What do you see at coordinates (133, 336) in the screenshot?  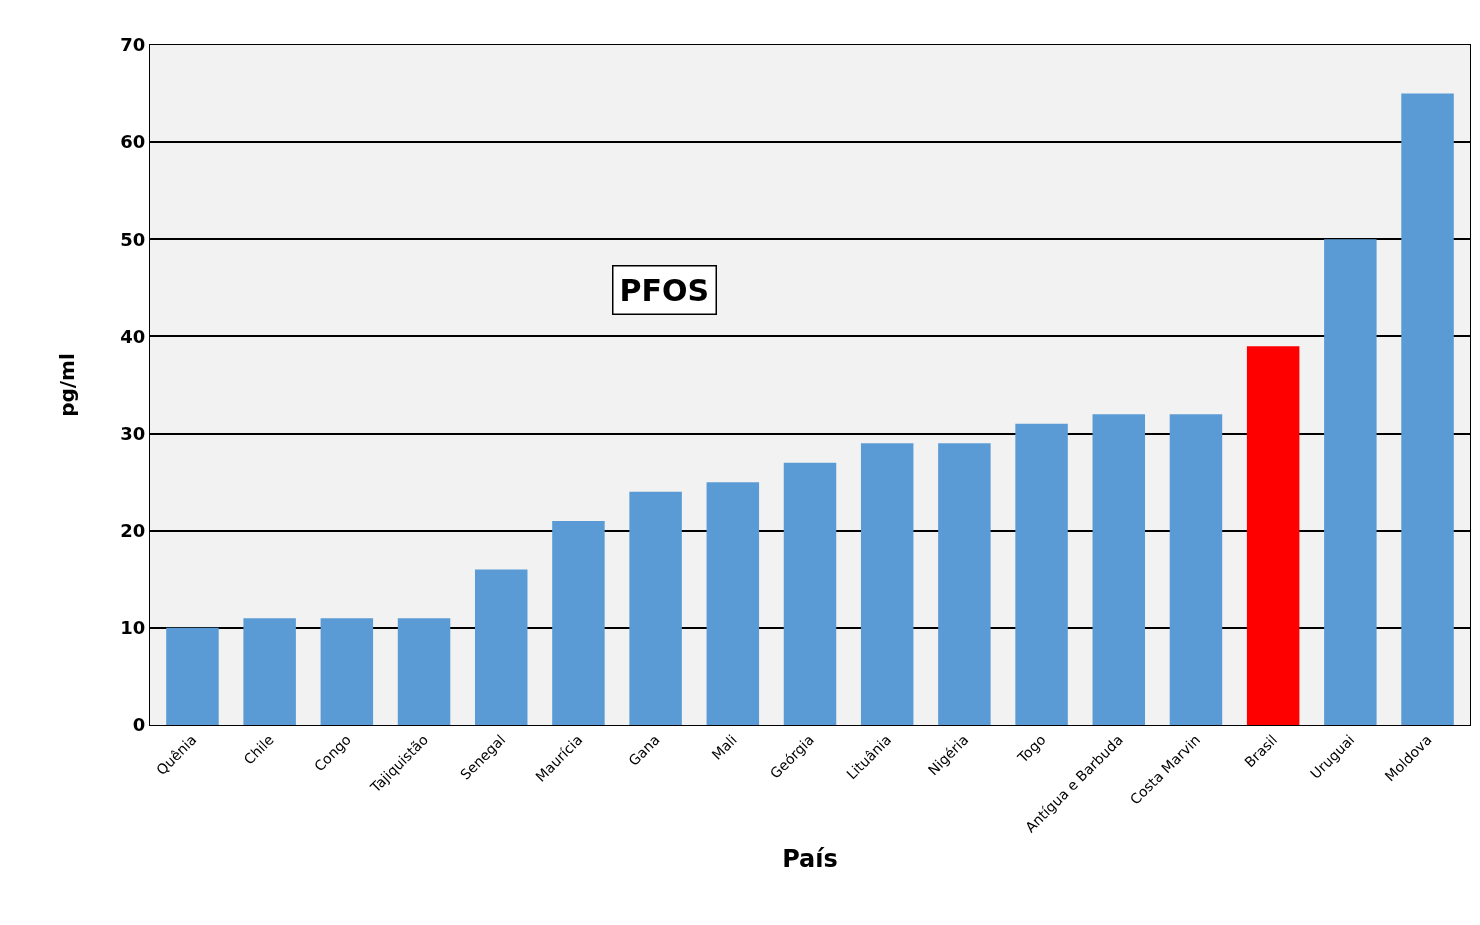 I see `y-tick-label: 40` at bounding box center [133, 336].